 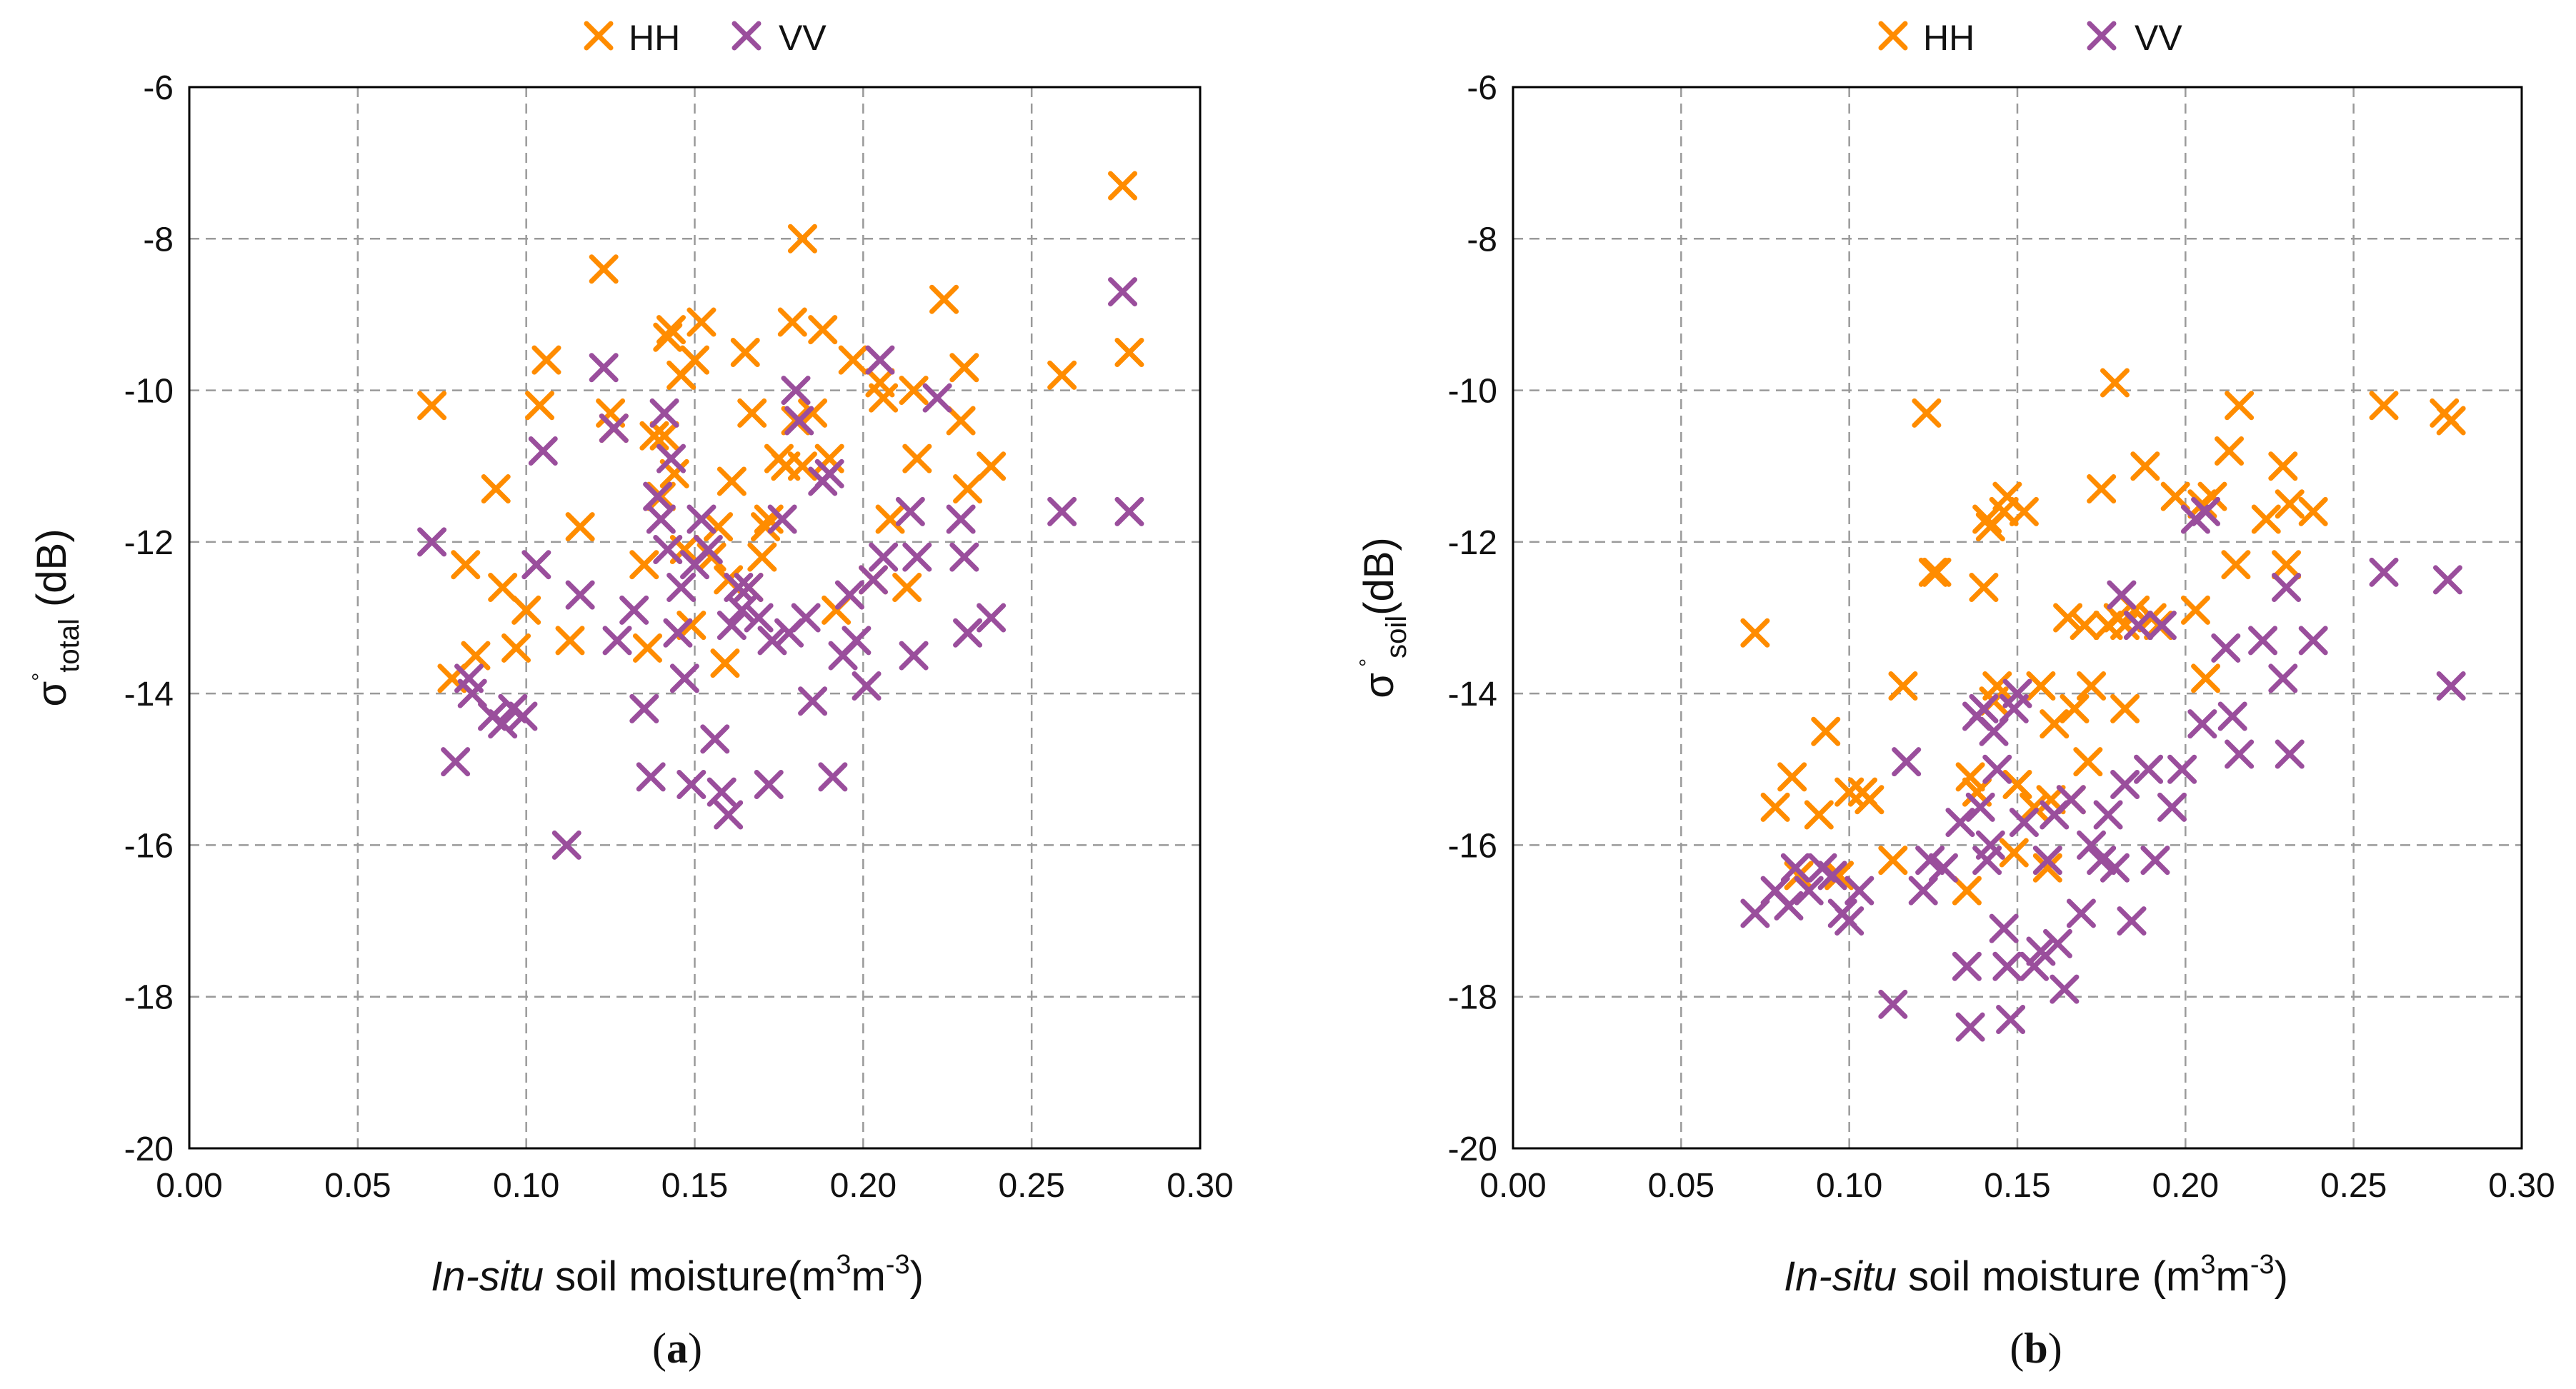 What do you see at coordinates (2353, 1186) in the screenshot?
I see `x-tick-label: 0.25` at bounding box center [2353, 1186].